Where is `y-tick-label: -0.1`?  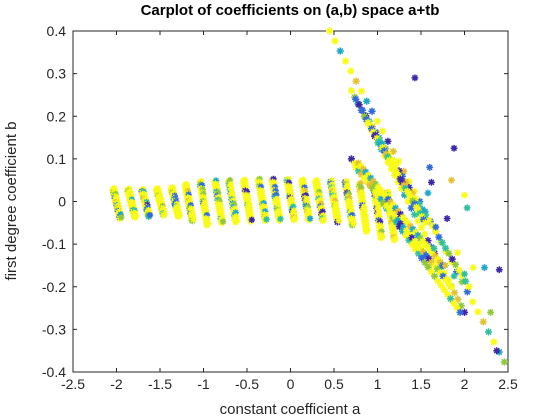
y-tick-label: -0.1 is located at coordinates (54, 244).